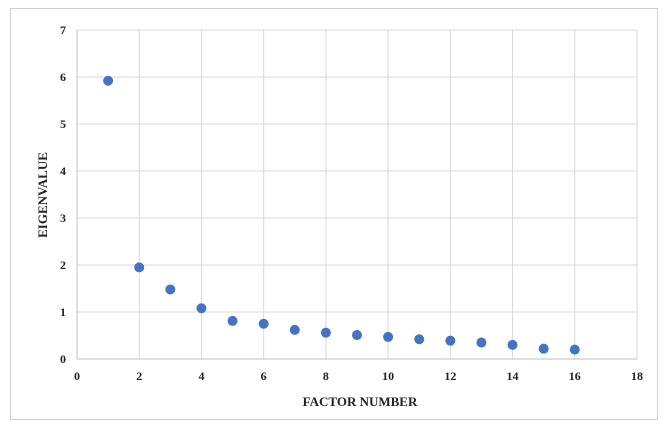 The height and width of the screenshot is (427, 665). I want to click on y-tick-labels: 0 1 2 3 4 5 6 7, so click(63, 194).